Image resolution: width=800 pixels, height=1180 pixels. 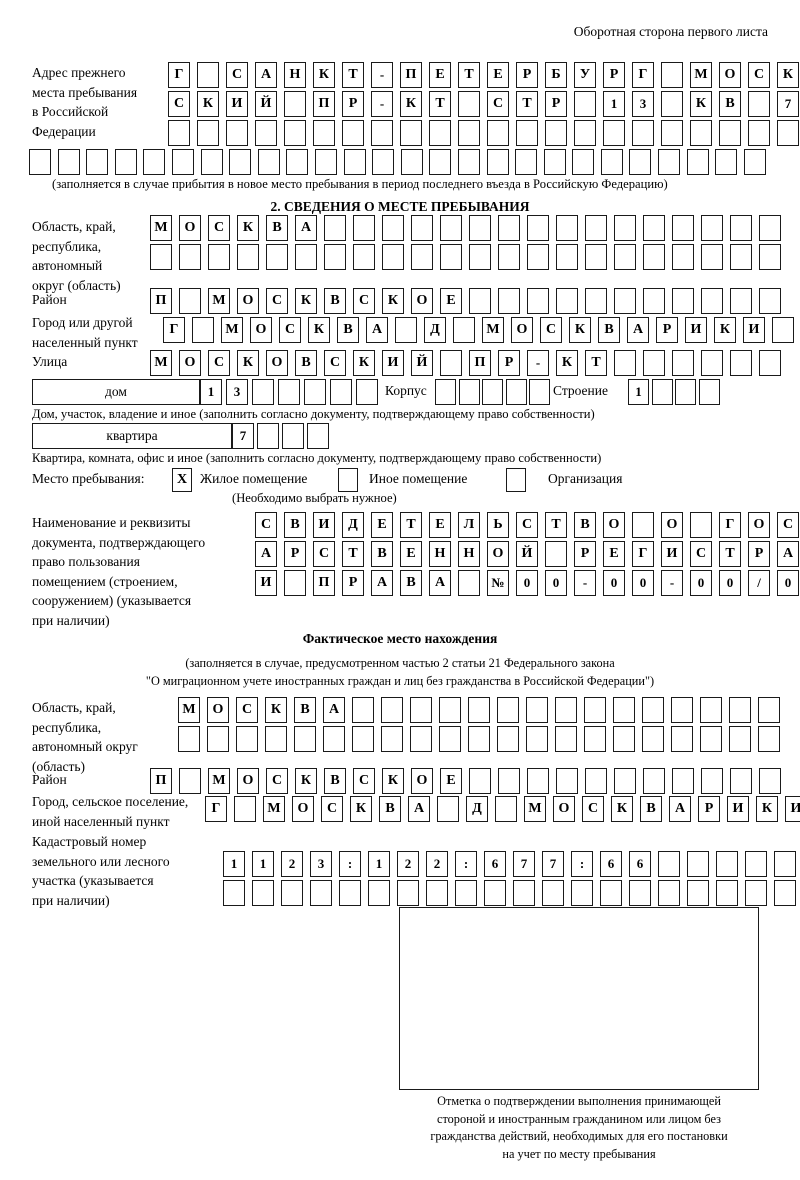 I want to click on grid-cell: 1, so click(x=638, y=392).